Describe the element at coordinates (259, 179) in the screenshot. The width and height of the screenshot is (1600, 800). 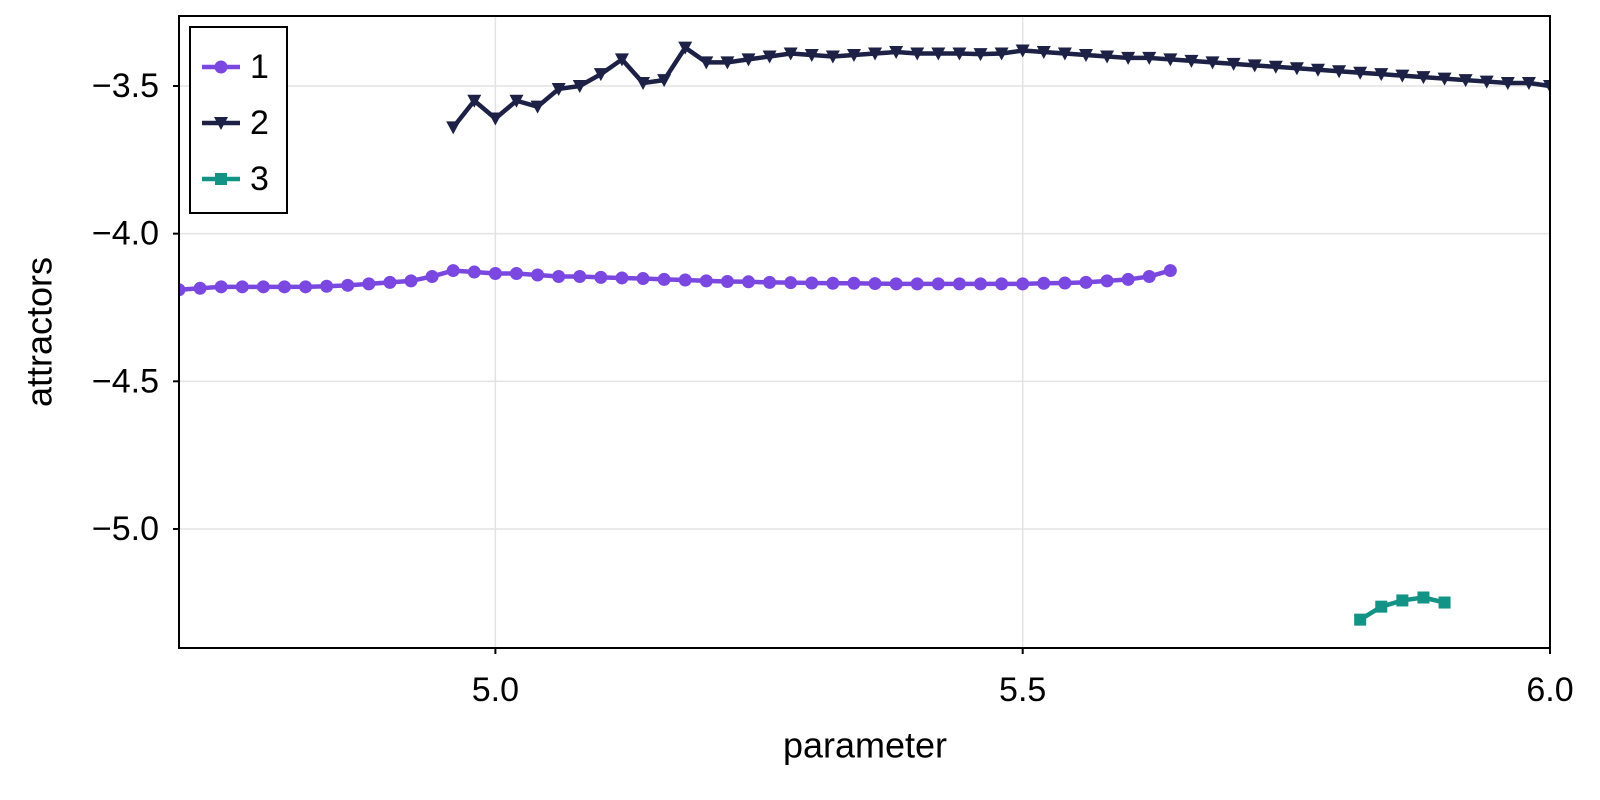
I see `legend-label: 3` at that location.